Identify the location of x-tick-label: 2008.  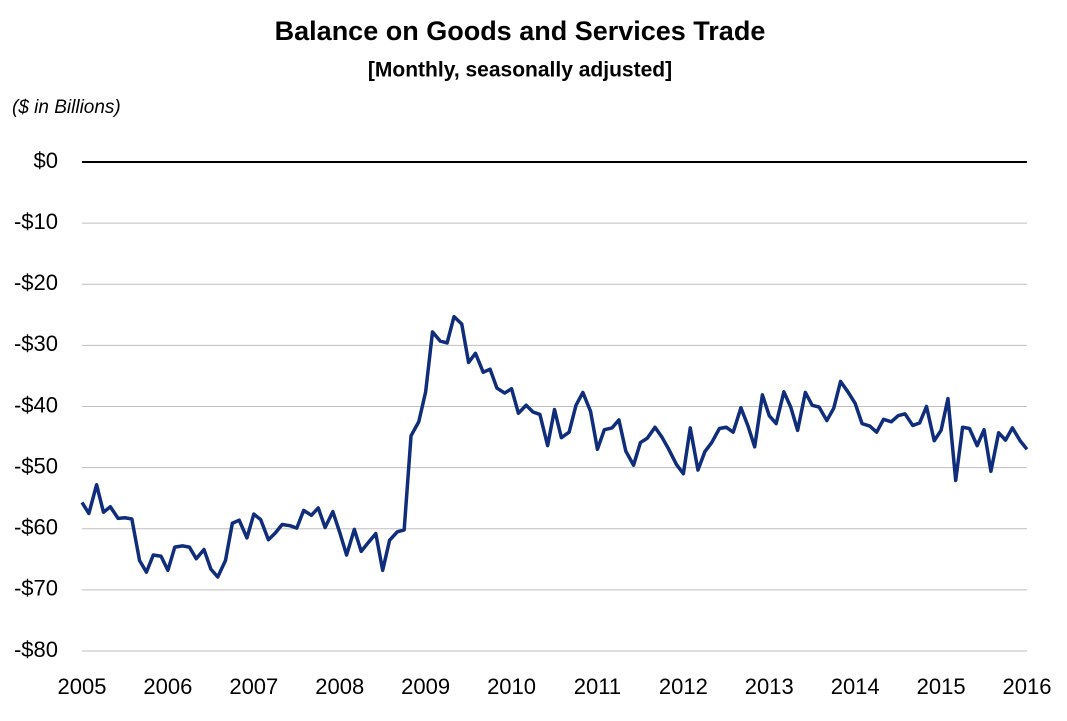
(339, 686).